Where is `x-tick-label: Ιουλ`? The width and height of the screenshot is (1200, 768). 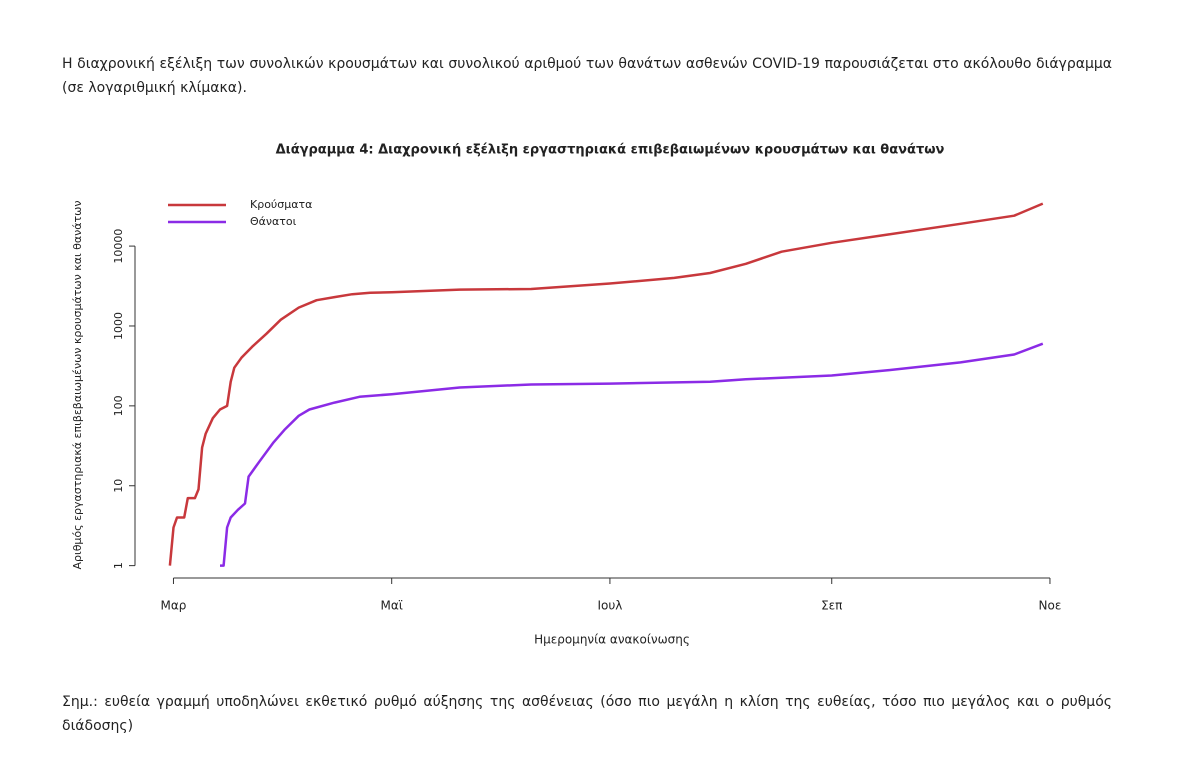
x-tick-label: Ιουλ is located at coordinates (609, 606).